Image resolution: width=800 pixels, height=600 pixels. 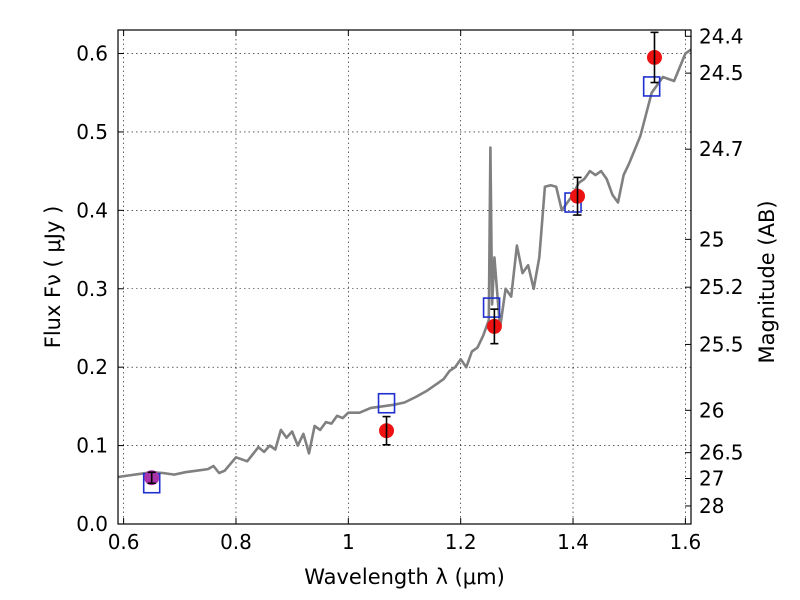 What do you see at coordinates (711, 410) in the screenshot?
I see `y2-tick-label: 26` at bounding box center [711, 410].